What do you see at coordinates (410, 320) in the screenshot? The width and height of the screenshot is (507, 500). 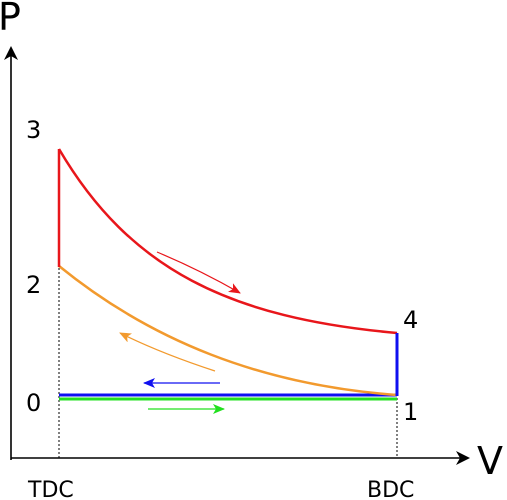 I see `point-label-4: 4` at bounding box center [410, 320].